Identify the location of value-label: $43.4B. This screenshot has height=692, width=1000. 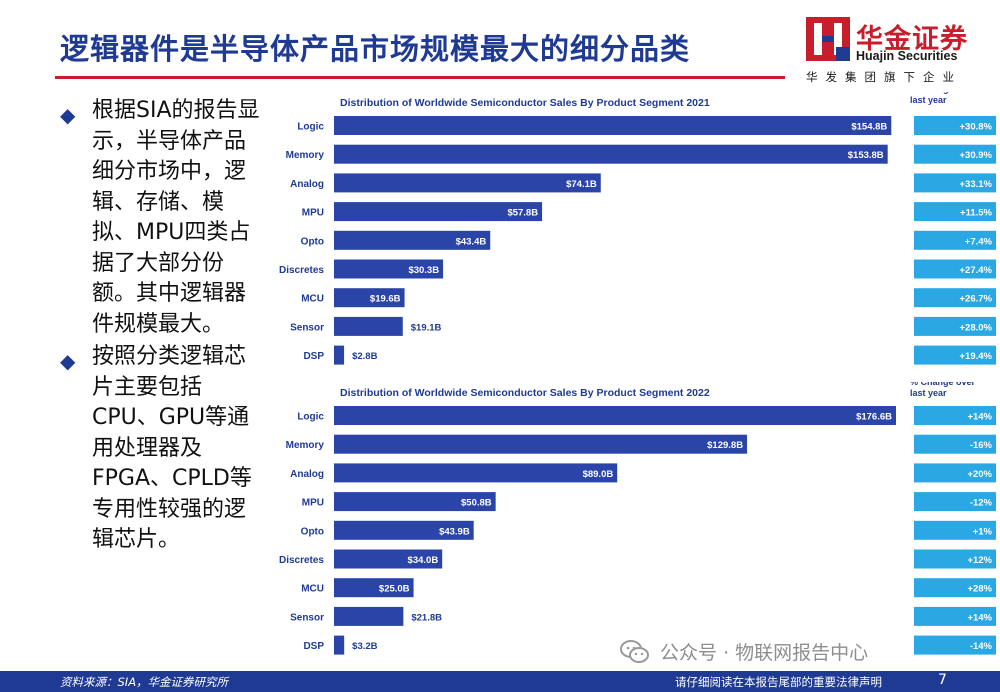
(471, 241).